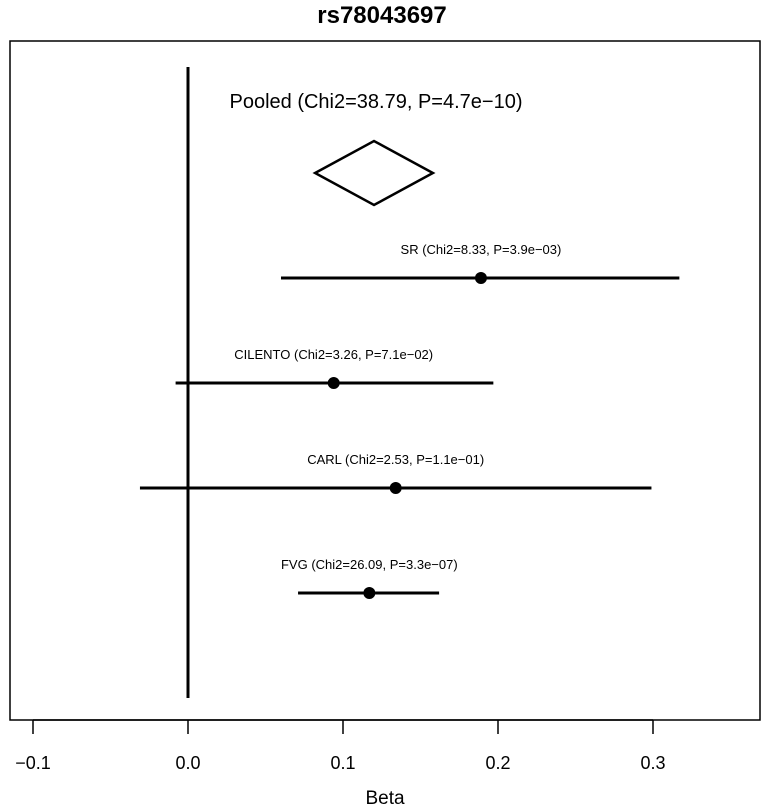 This screenshot has width=764, height=808. What do you see at coordinates (342, 763) in the screenshot?
I see `x-tick-label: 0.1` at bounding box center [342, 763].